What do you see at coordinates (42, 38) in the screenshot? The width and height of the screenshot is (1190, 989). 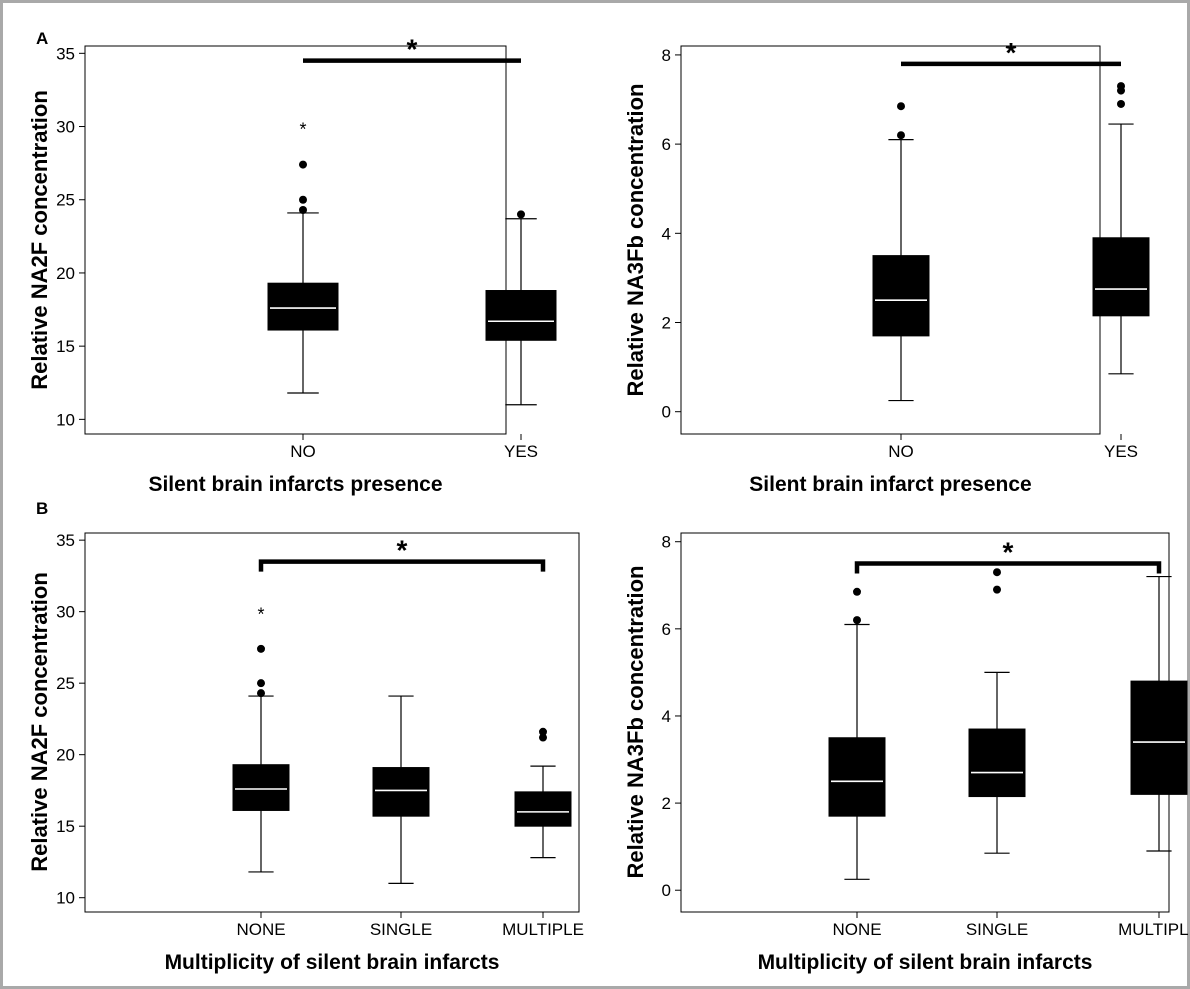 I see `panel-label-a: A` at bounding box center [42, 38].